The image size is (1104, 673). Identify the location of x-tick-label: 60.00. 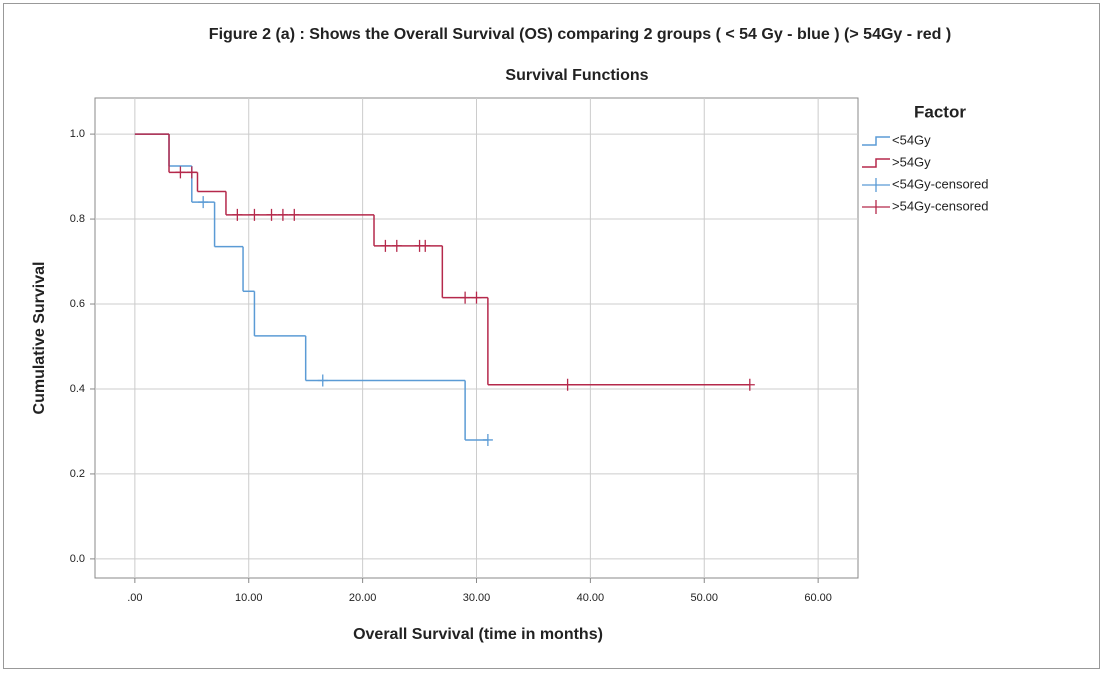
(818, 598).